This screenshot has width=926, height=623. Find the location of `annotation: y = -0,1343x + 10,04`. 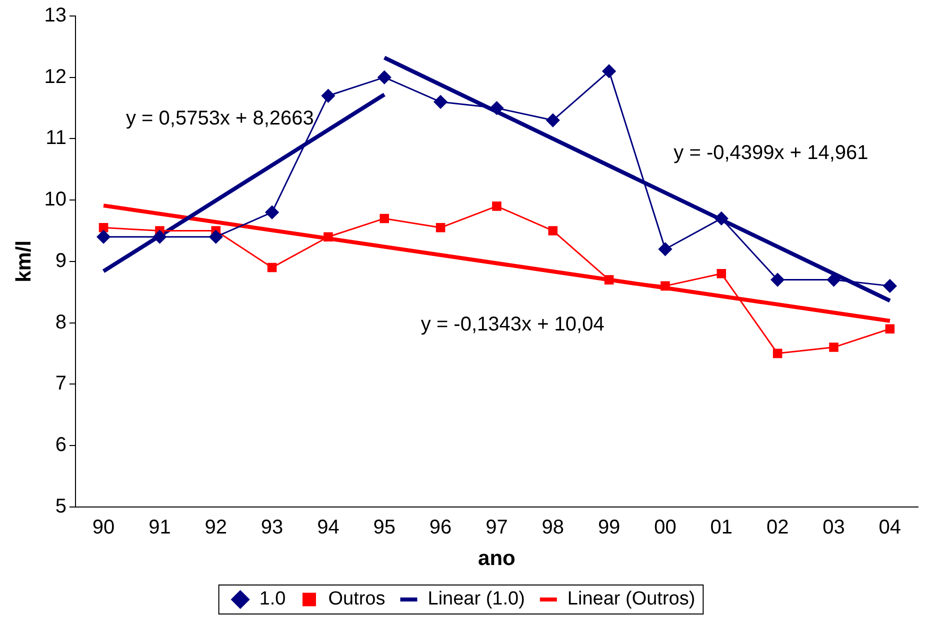

annotation: y = -0,1343x + 10,04 is located at coordinates (512, 325).